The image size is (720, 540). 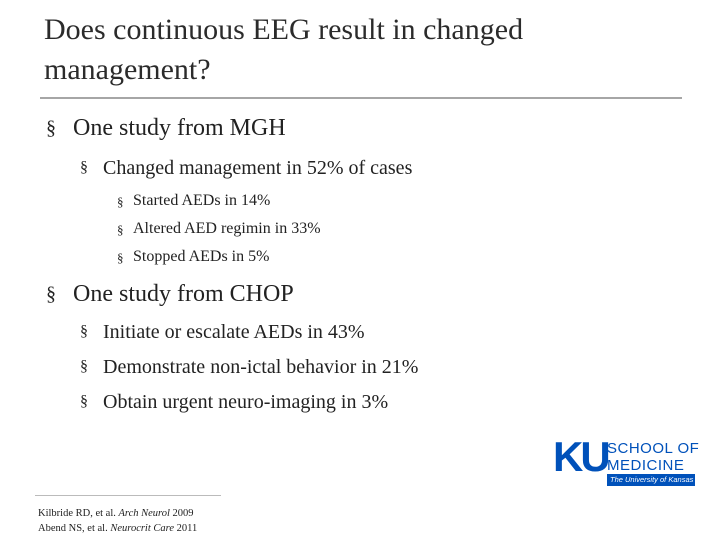 I want to click on logo-bar, so click(x=651, y=480).